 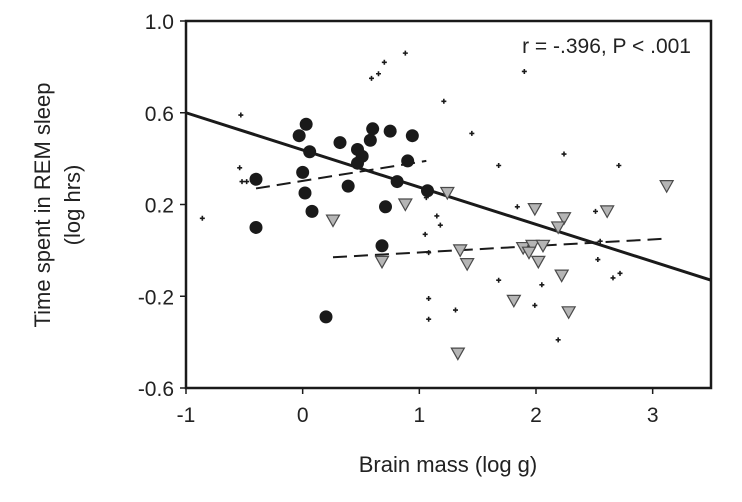 I want to click on y-tick-label: -0.2, so click(x=156, y=297).